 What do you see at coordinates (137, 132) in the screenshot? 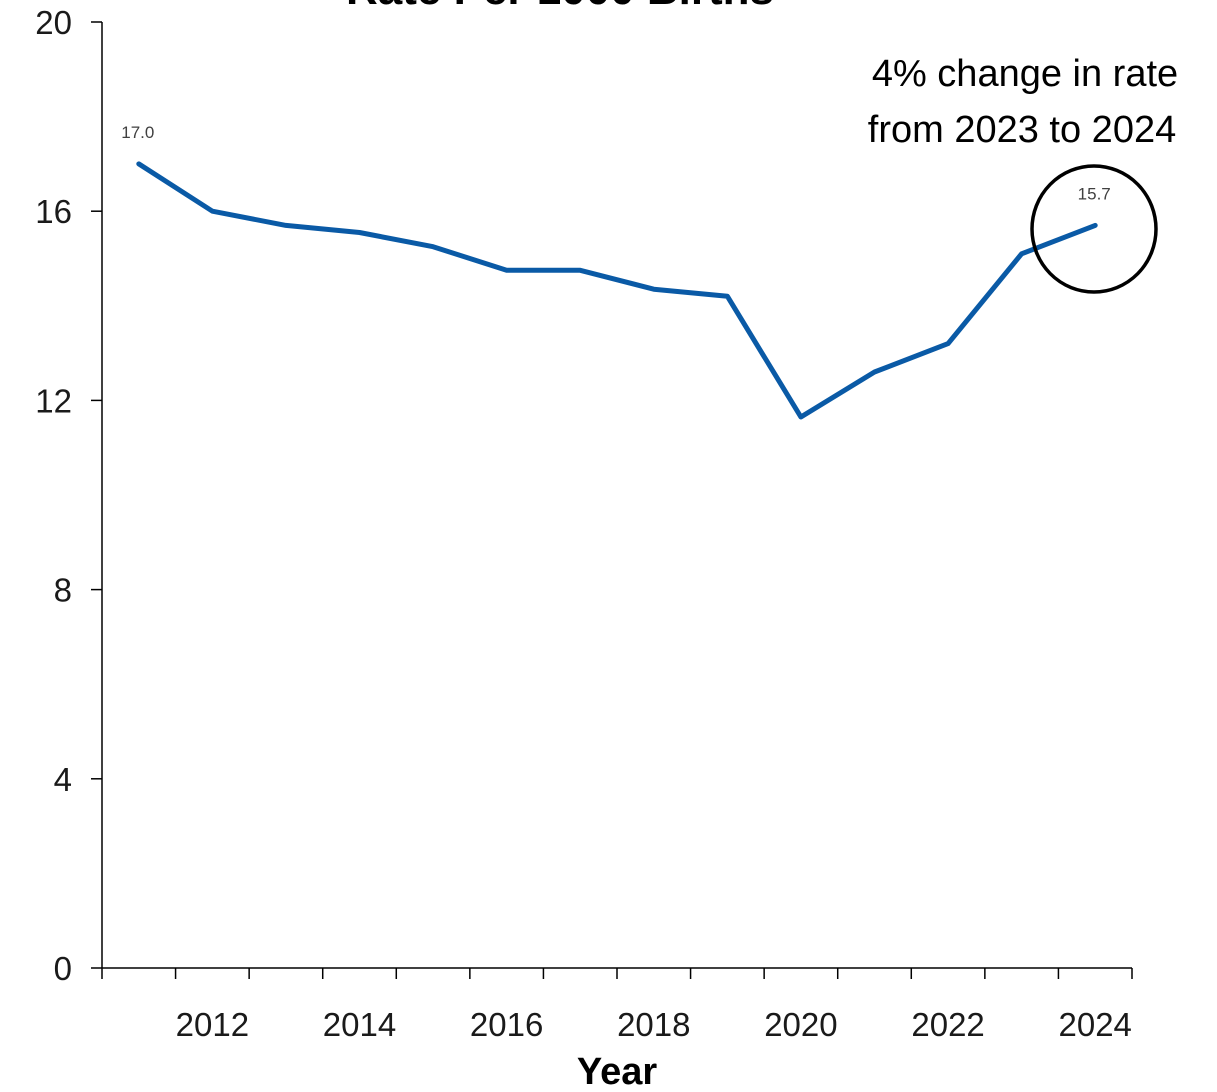
I see `data-label: 17.0` at bounding box center [137, 132].